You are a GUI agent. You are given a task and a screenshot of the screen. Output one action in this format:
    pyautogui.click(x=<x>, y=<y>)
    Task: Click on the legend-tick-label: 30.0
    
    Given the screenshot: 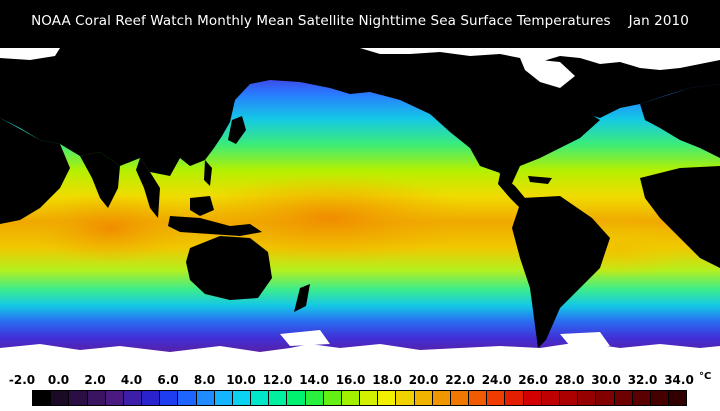 What is the action you would take?
    pyautogui.click(x=606, y=380)
    